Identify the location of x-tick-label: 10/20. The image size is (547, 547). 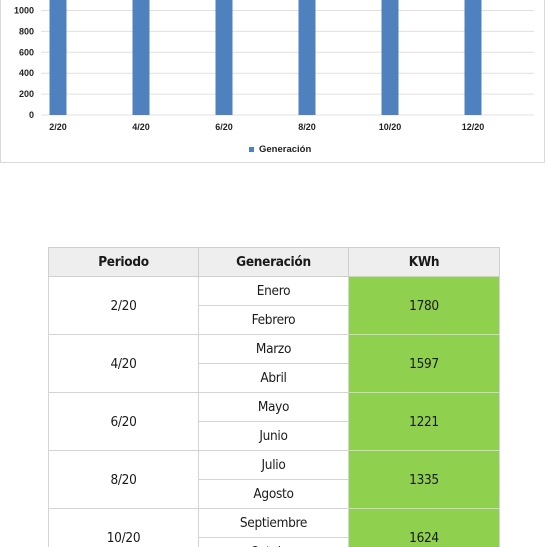
(390, 127).